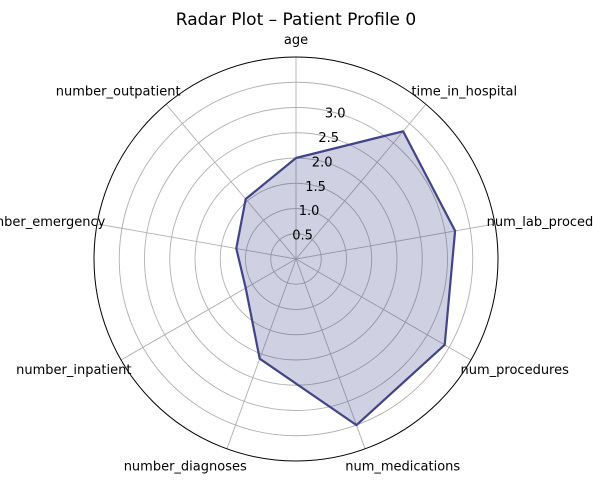  What do you see at coordinates (296, 20) in the screenshot?
I see `chart-title: Radar Plot – Patient Profile 0` at bounding box center [296, 20].